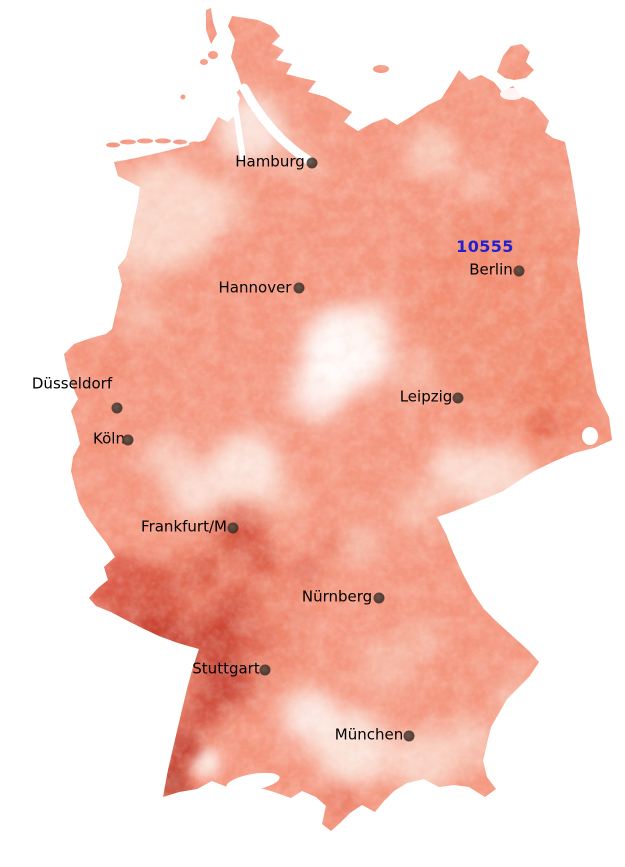 The image size is (625, 867). I want to click on city-label-berlin: Berlin, so click(491, 269).